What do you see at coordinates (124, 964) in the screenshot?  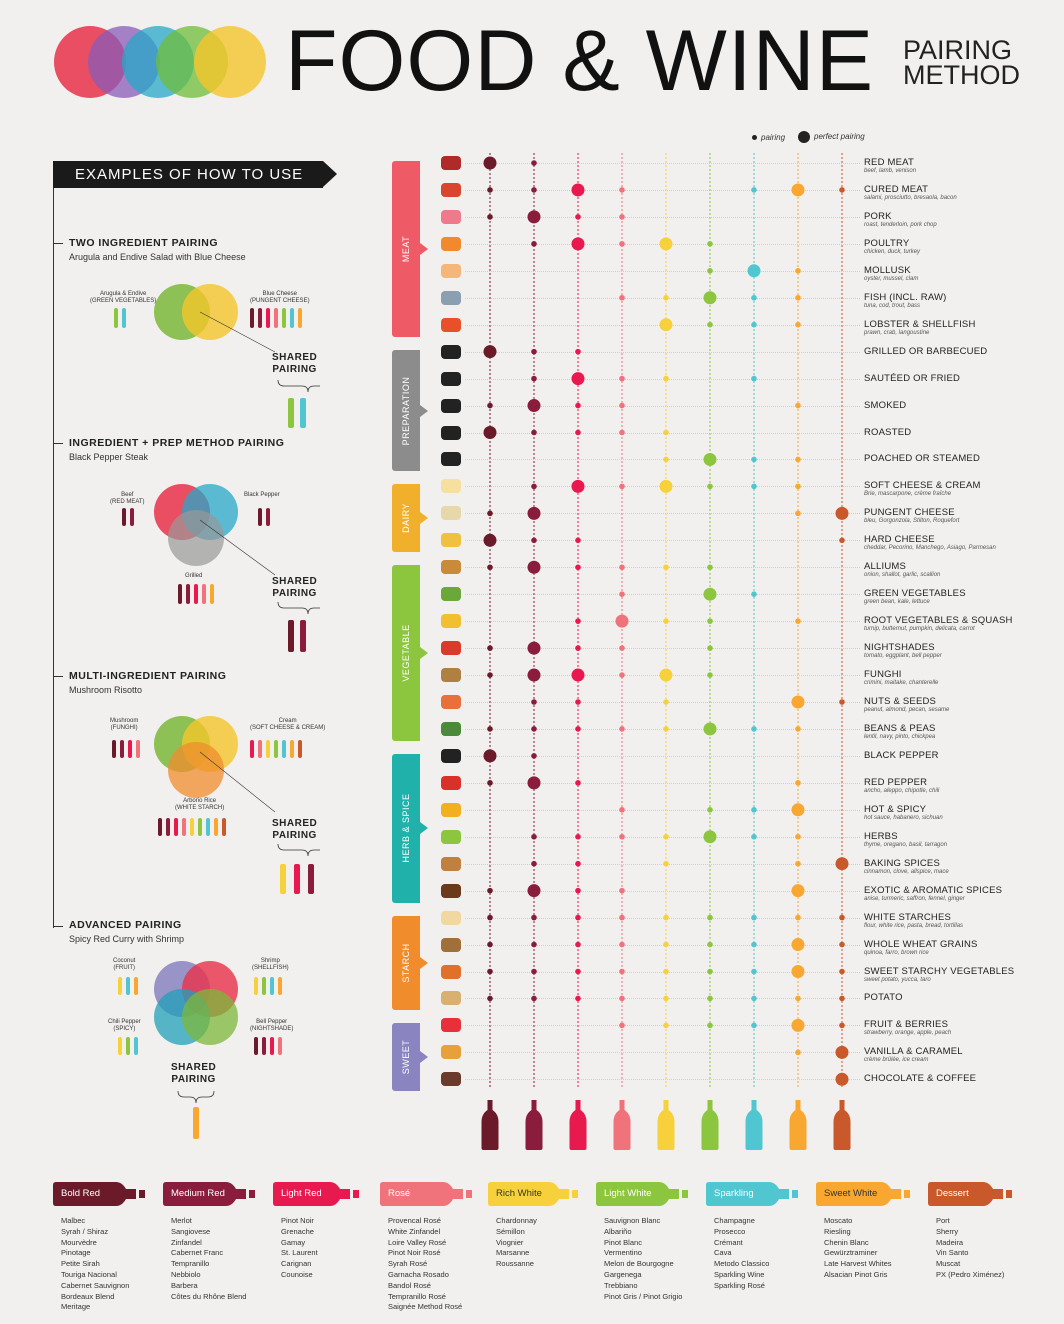 I see `example-4-label-a: Coconut (FRUIT)` at bounding box center [124, 964].